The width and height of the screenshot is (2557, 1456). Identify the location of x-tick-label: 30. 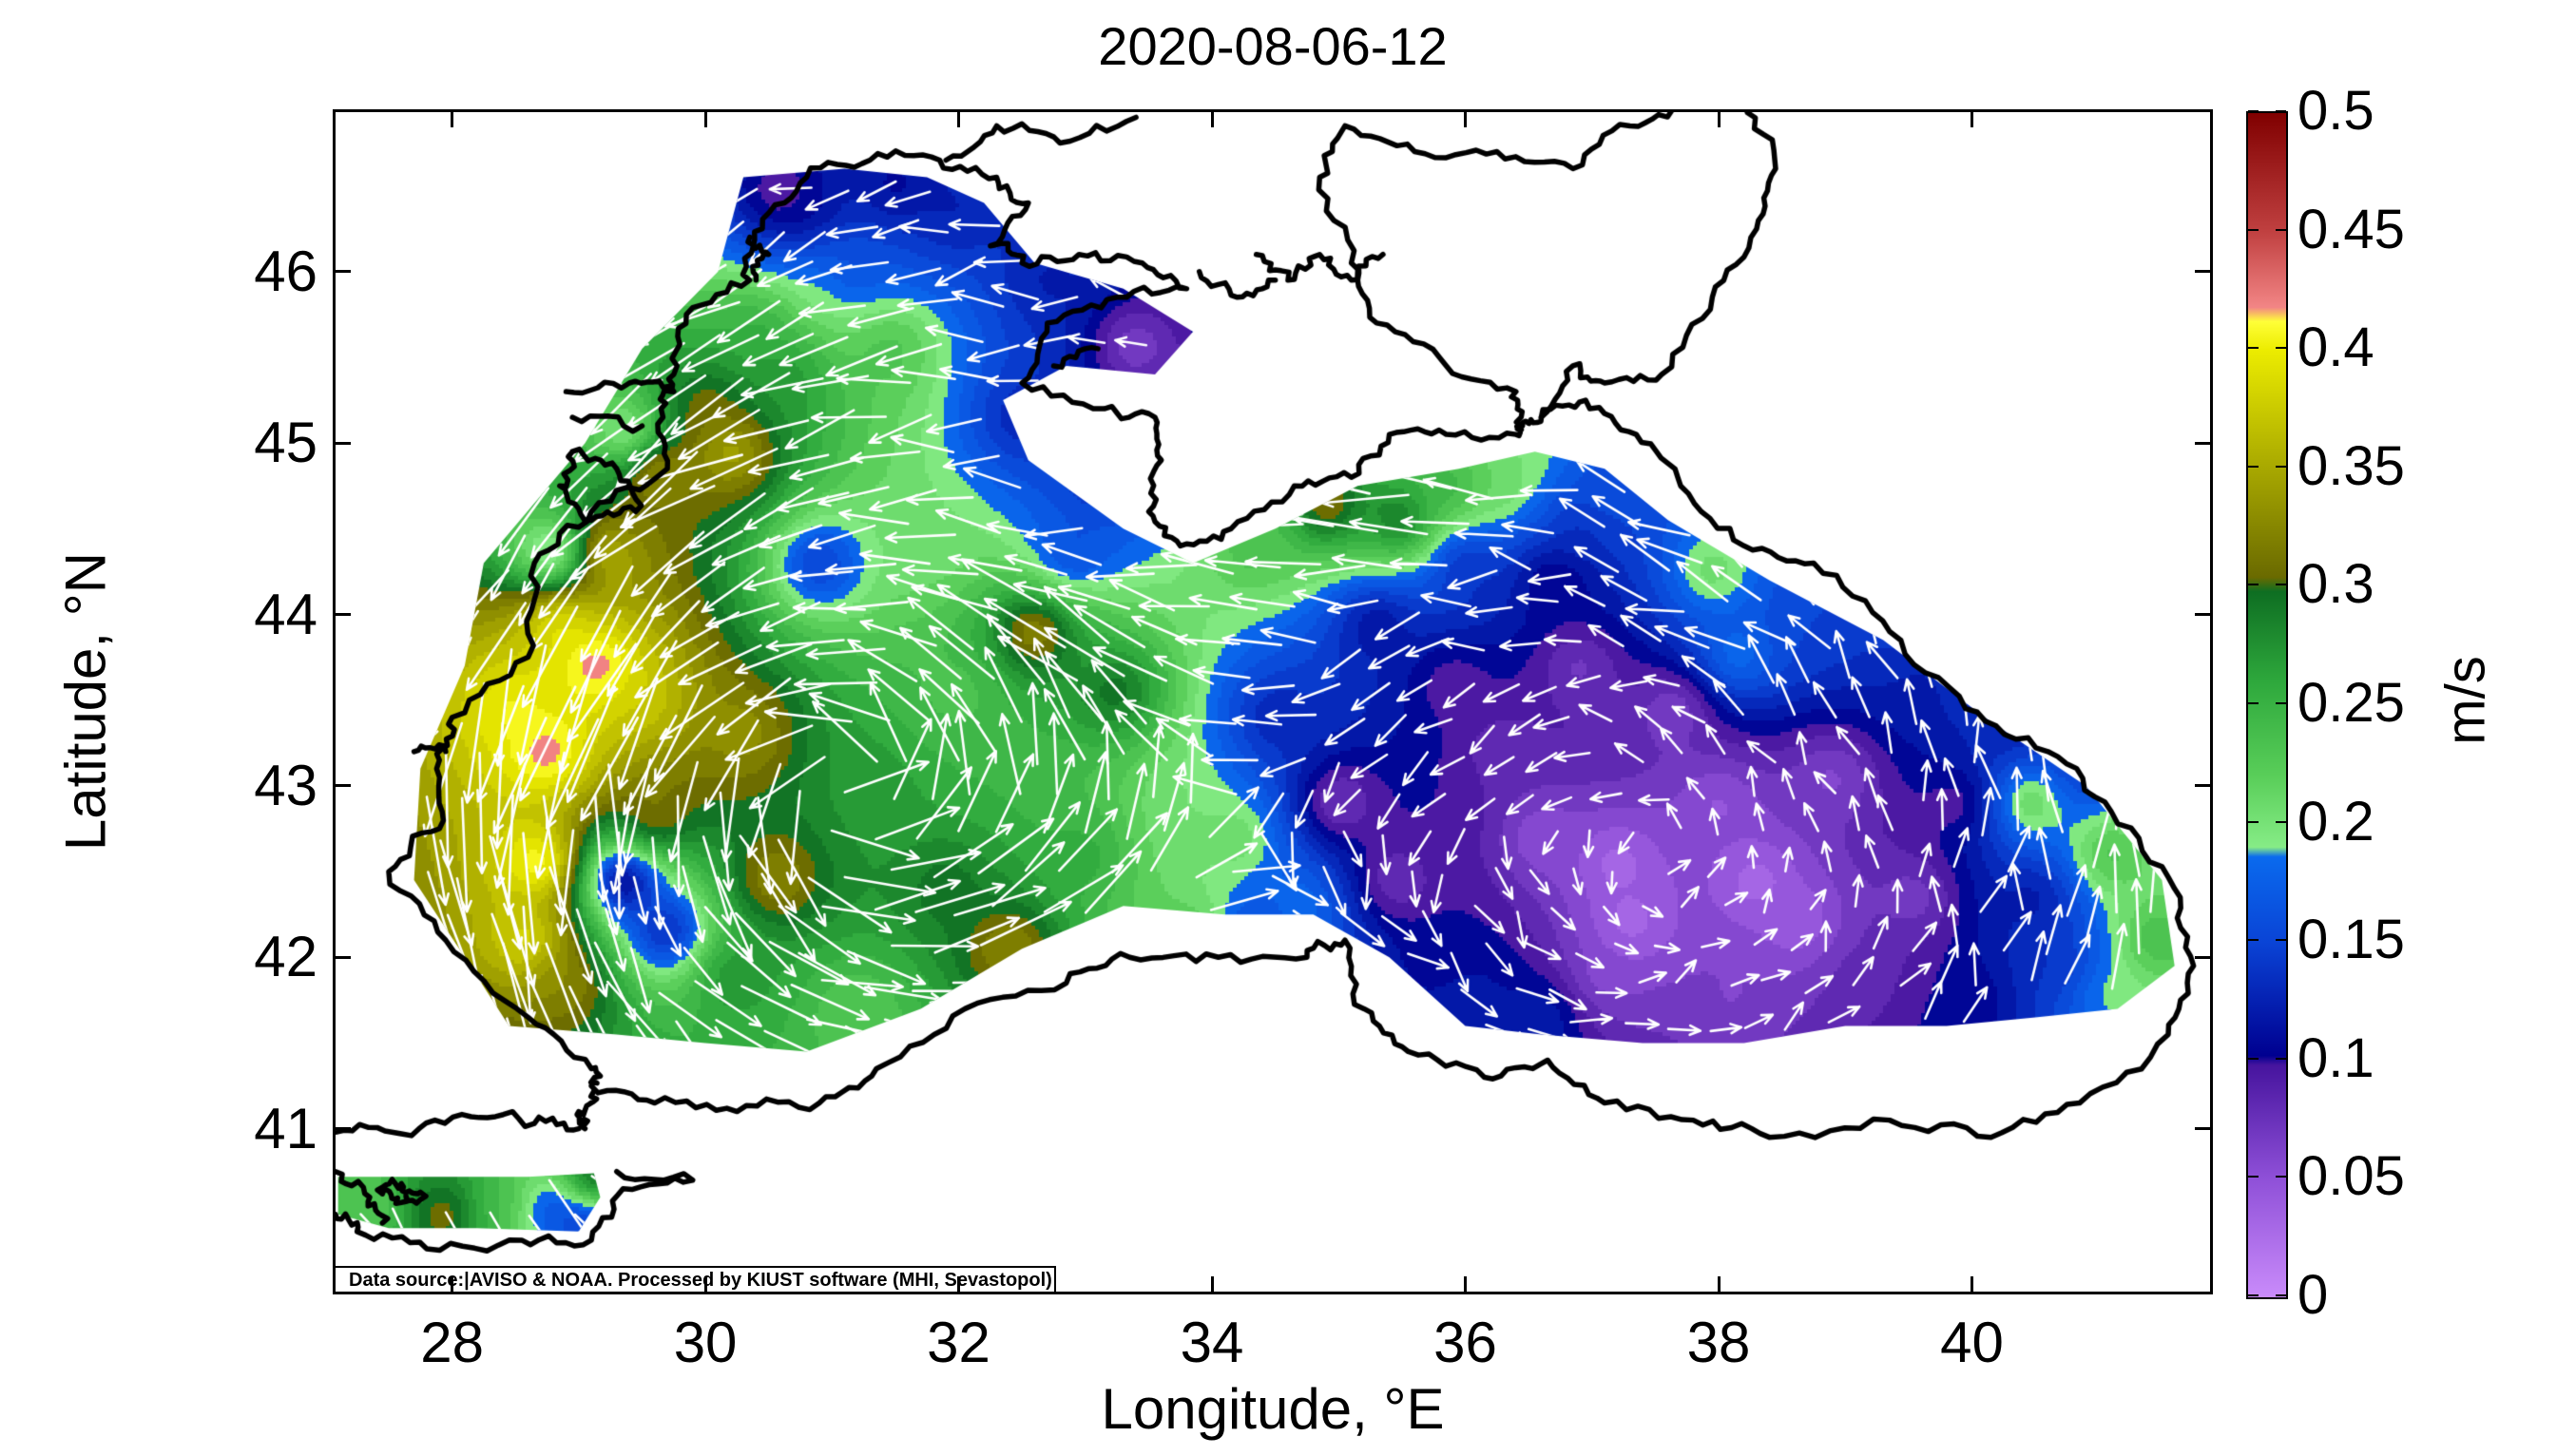
(705, 1342).